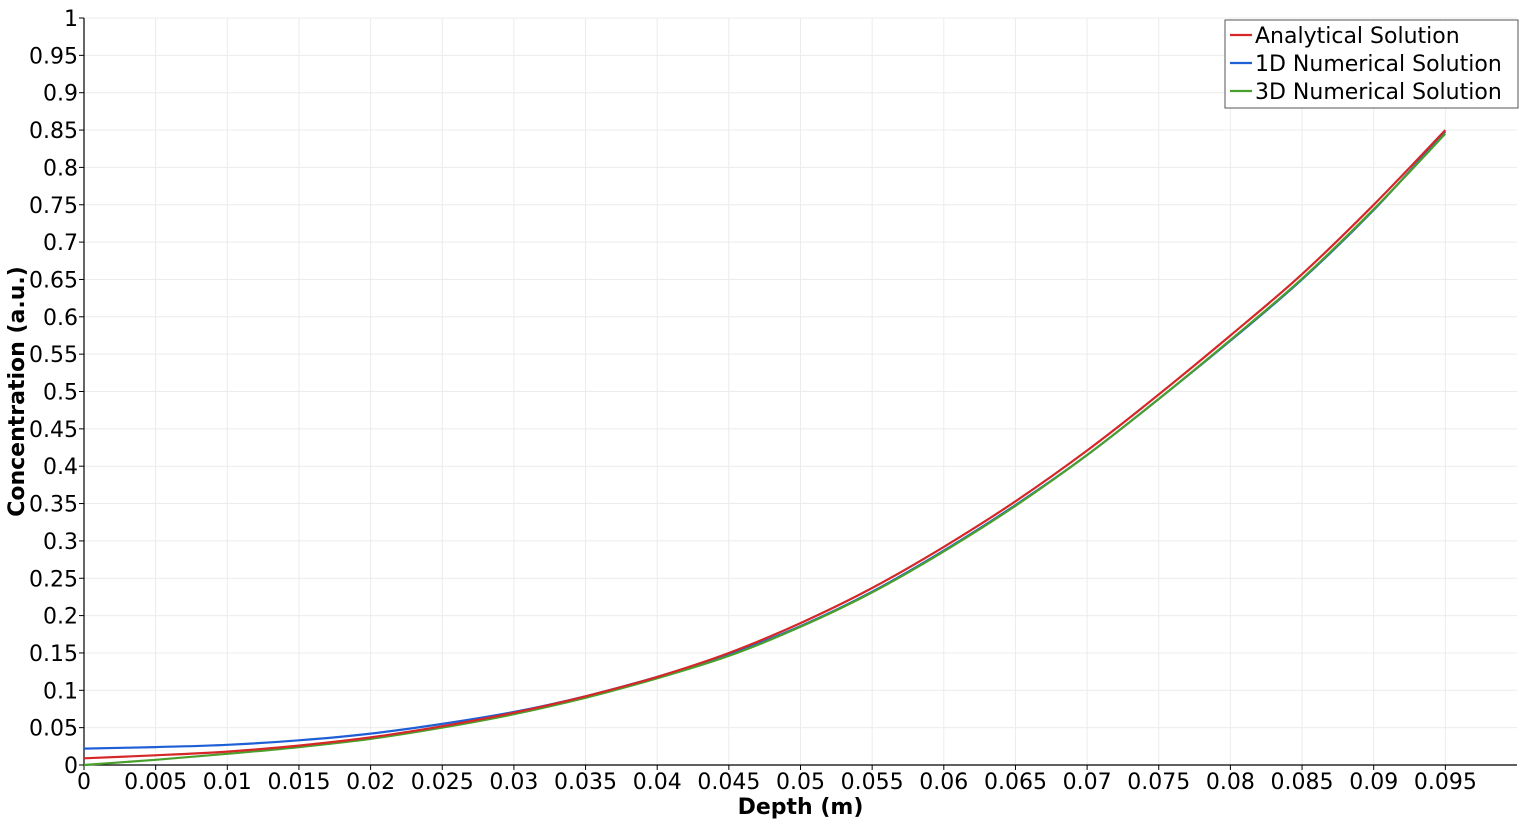 The width and height of the screenshot is (1538, 826). I want to click on x-tick-label: 0.06, so click(943, 782).